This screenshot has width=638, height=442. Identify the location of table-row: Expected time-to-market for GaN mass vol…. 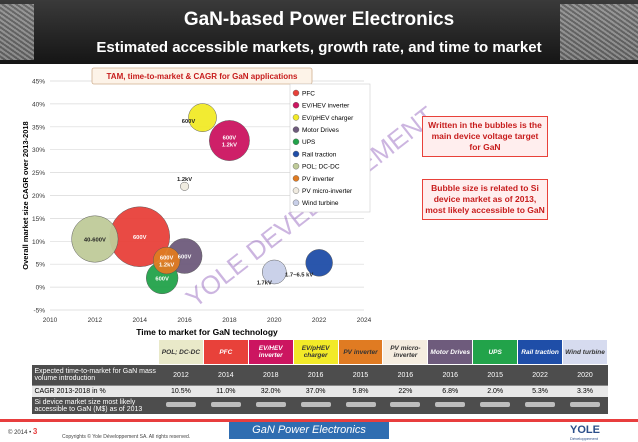
(319, 375).